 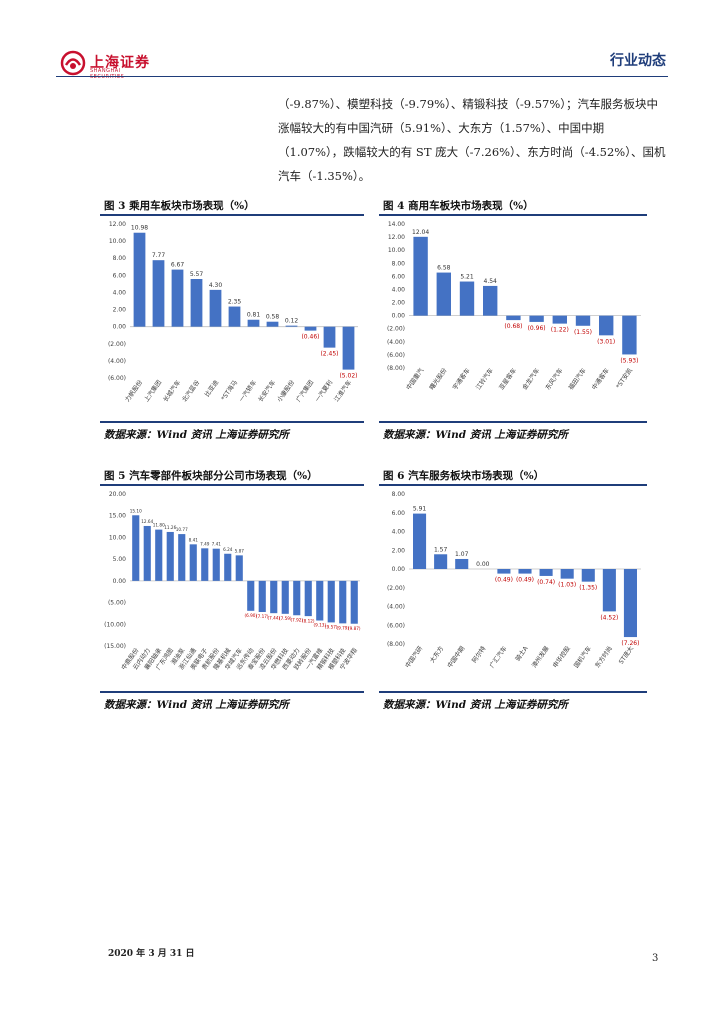 What do you see at coordinates (655, 958) in the screenshot?
I see `page-number: 3` at bounding box center [655, 958].